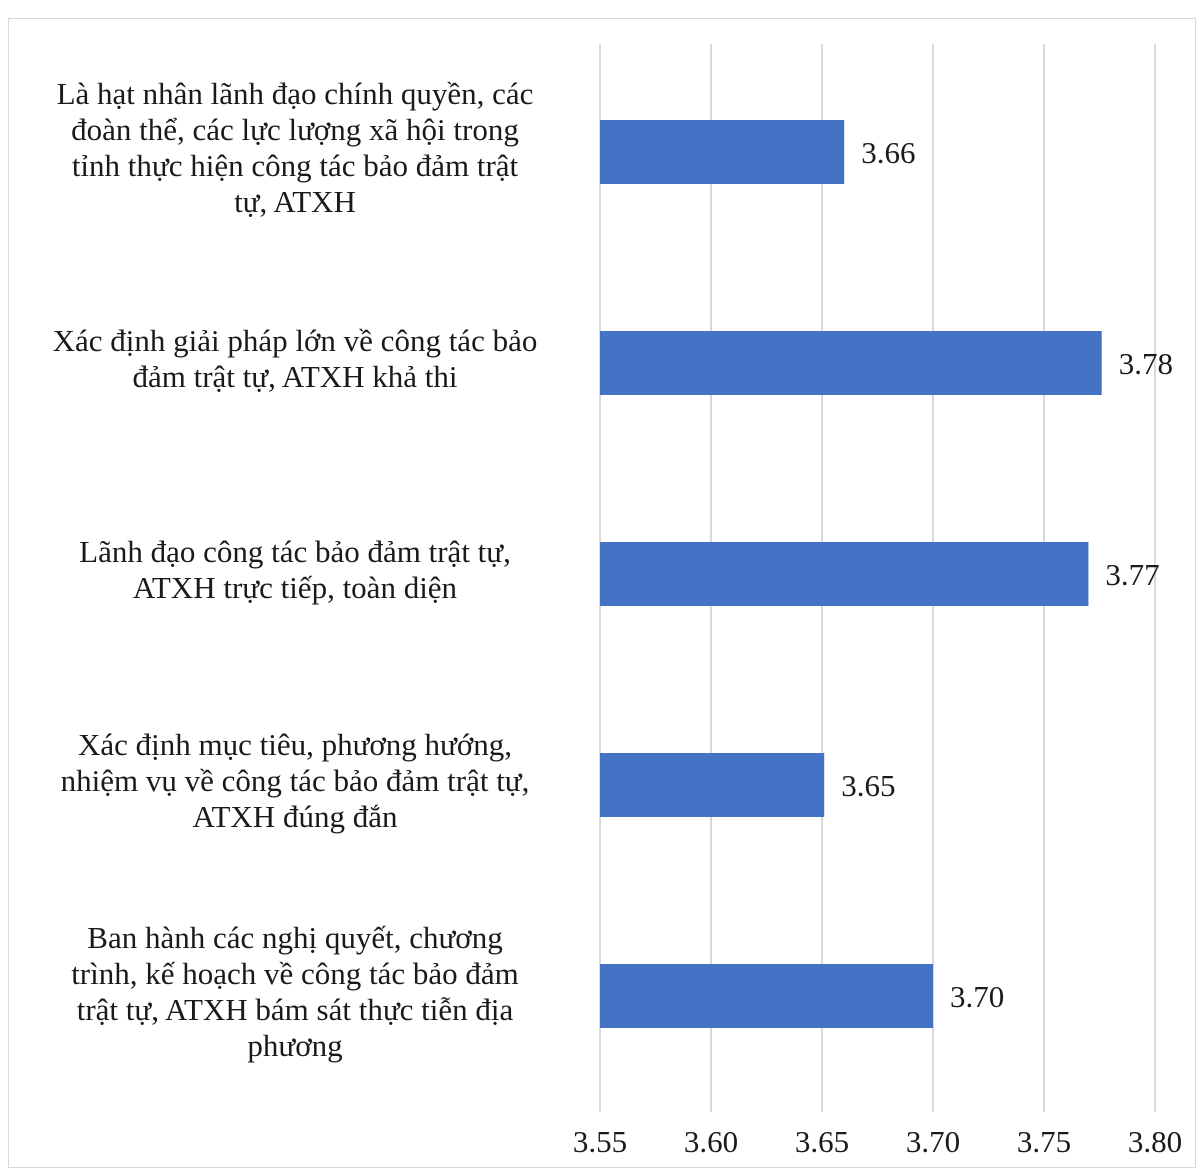 This screenshot has width=1204, height=1170. I want to click on data-label: 3.78, so click(1146, 363).